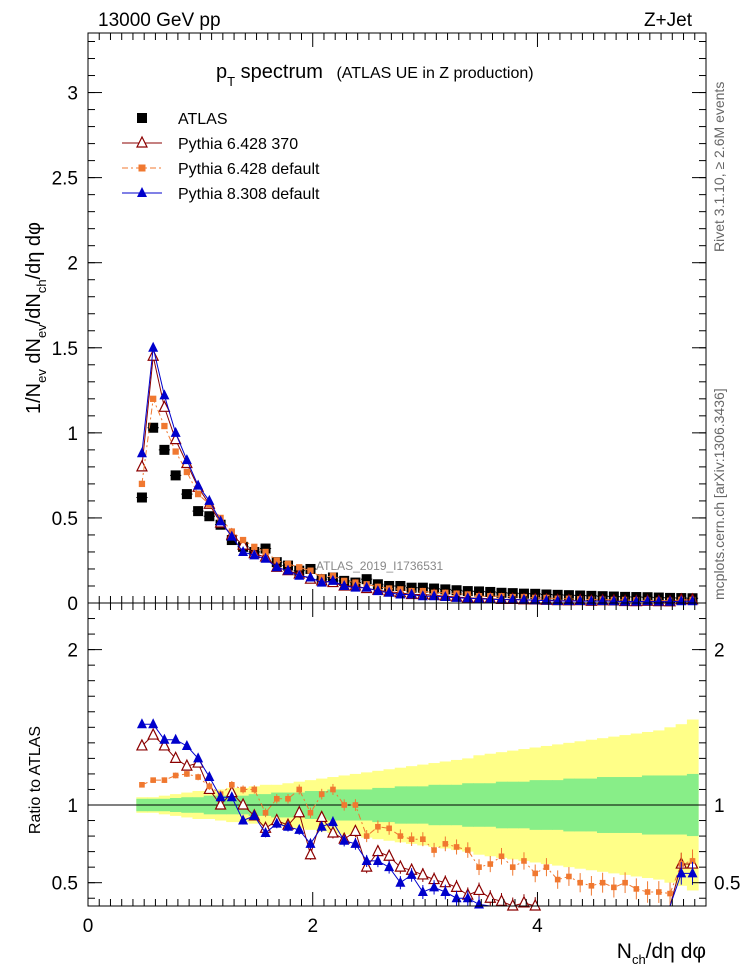 The width and height of the screenshot is (746, 972). Describe the element at coordinates (72, 604) in the screenshot. I see `y-tick-label: 0` at that location.